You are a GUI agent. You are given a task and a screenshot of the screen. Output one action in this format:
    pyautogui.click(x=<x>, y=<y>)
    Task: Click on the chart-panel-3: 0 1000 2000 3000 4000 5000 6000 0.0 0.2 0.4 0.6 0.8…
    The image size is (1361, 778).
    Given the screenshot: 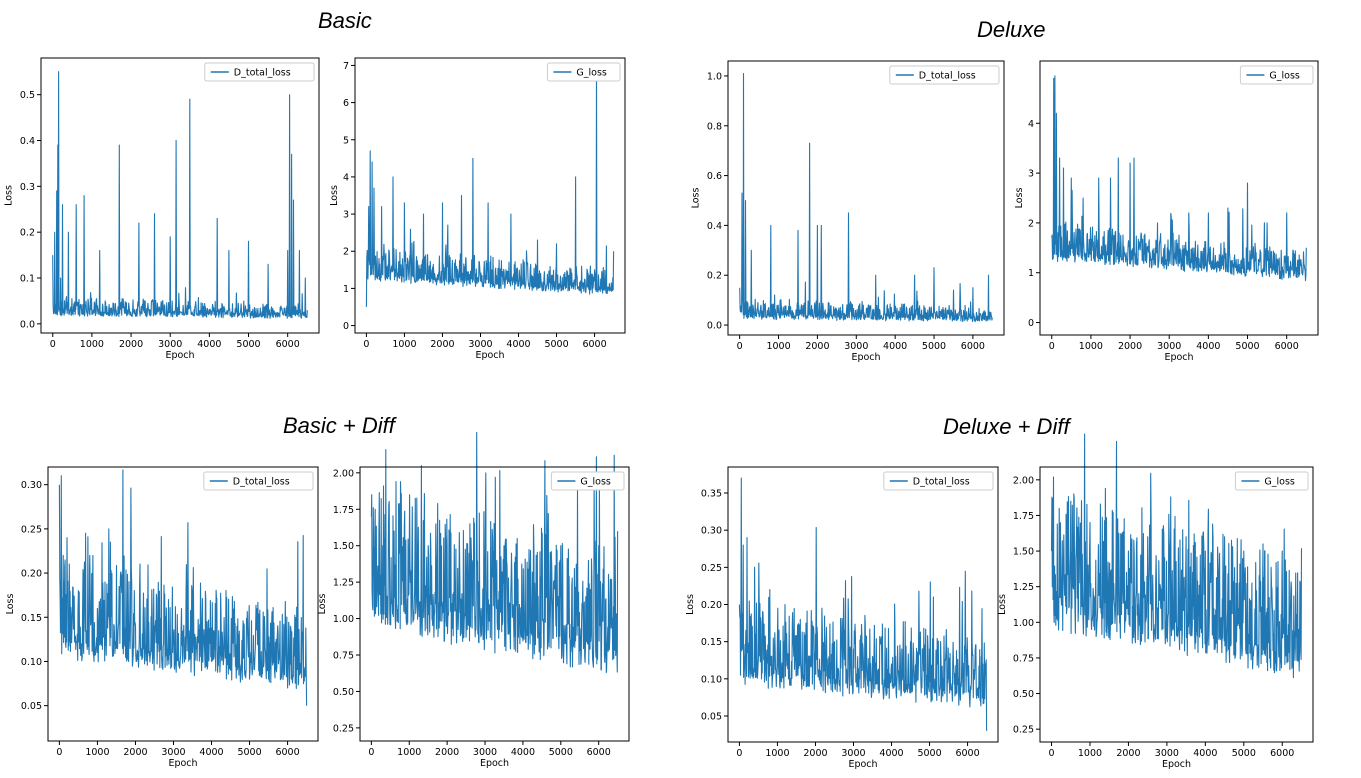 What is the action you would take?
    pyautogui.click(x=848, y=211)
    